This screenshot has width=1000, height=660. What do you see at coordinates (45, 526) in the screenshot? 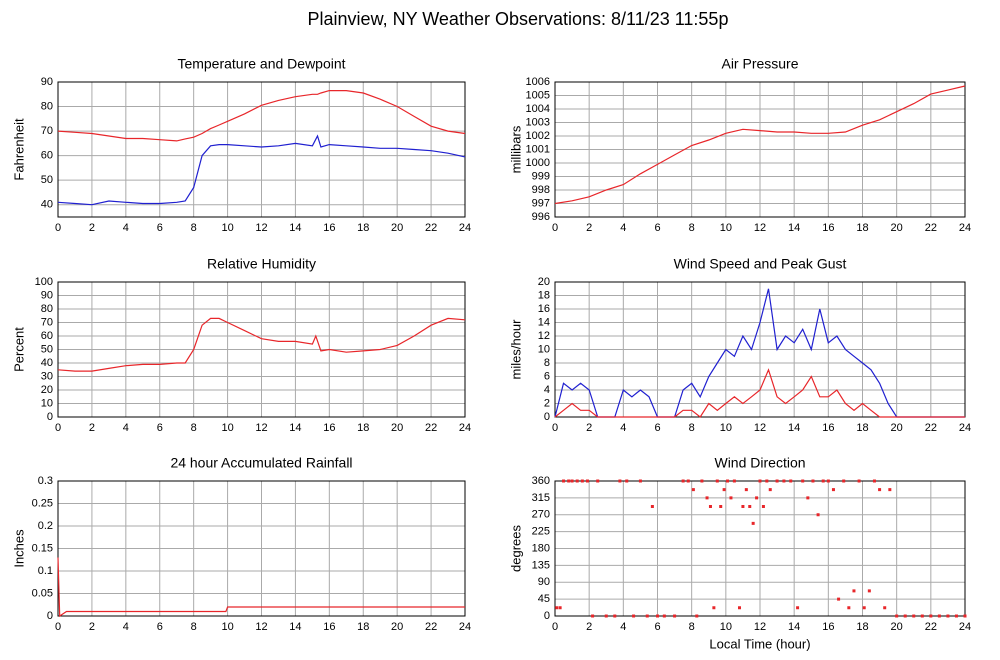
I see `y-tick-label: 0.2` at bounding box center [45, 526].